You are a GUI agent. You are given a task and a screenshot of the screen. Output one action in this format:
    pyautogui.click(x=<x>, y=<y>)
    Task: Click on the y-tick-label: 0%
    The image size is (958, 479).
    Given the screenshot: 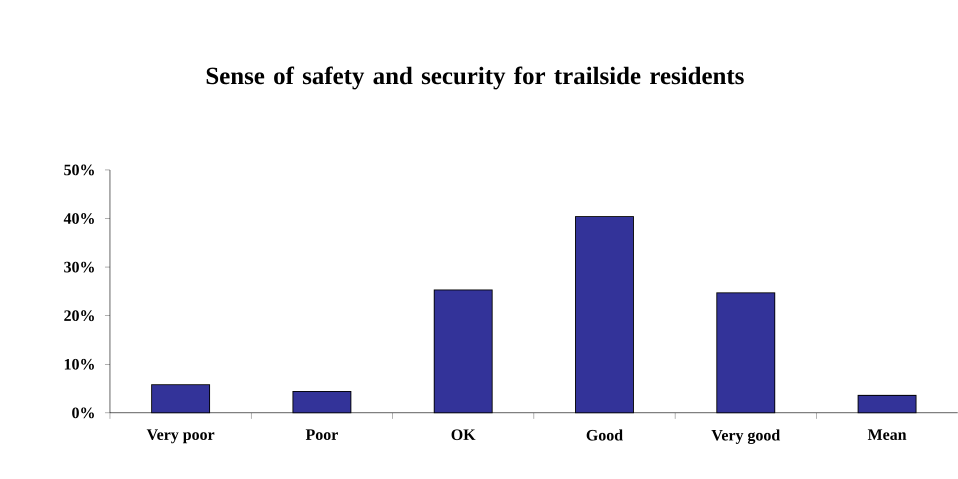 What is the action you would take?
    pyautogui.click(x=83, y=413)
    